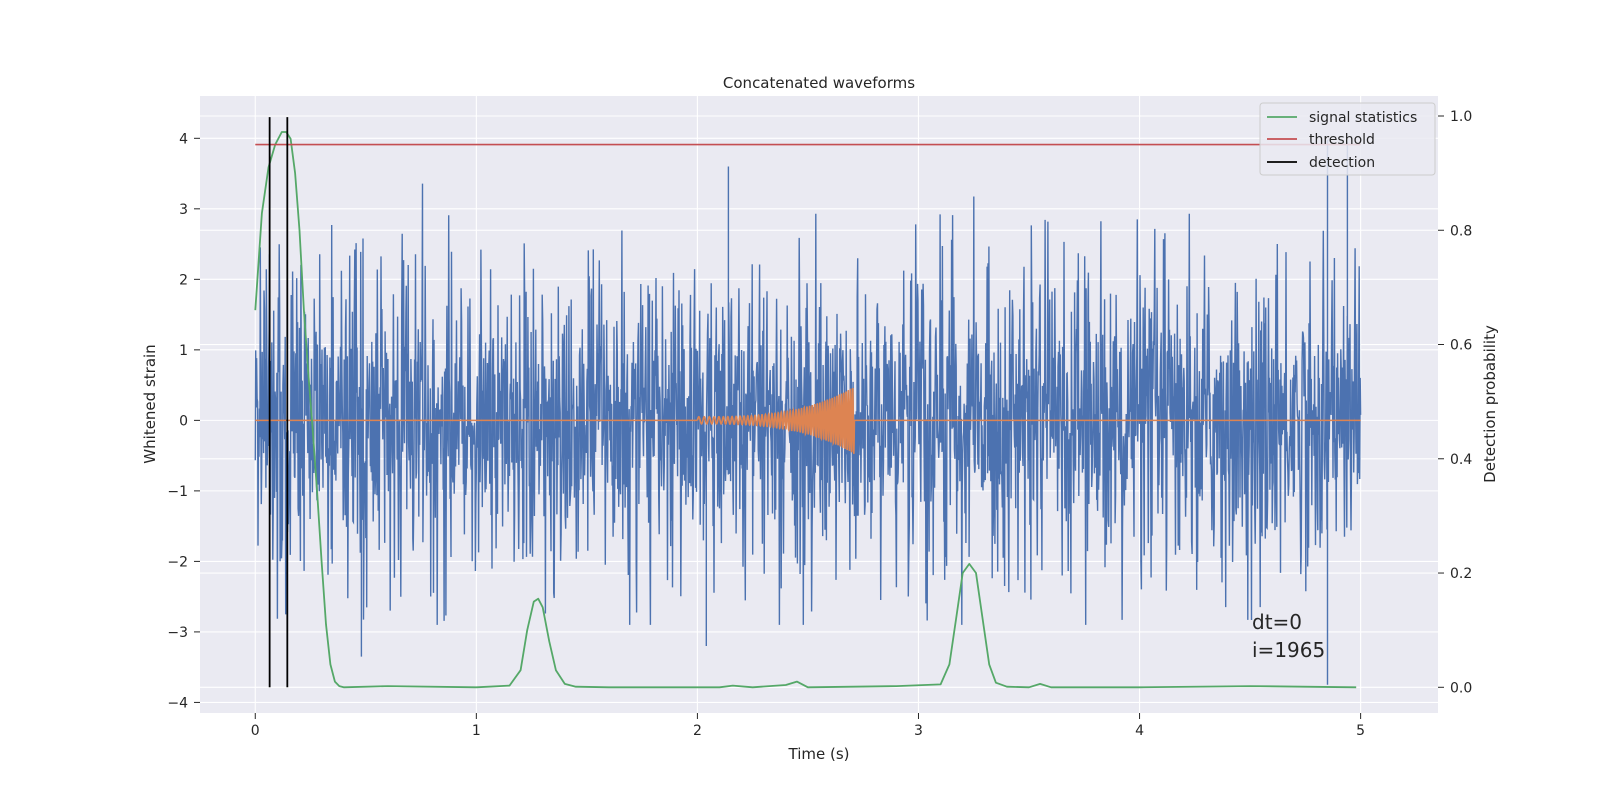 The width and height of the screenshot is (1600, 800). I want to click on x-tick-label: 4, so click(1139, 731).